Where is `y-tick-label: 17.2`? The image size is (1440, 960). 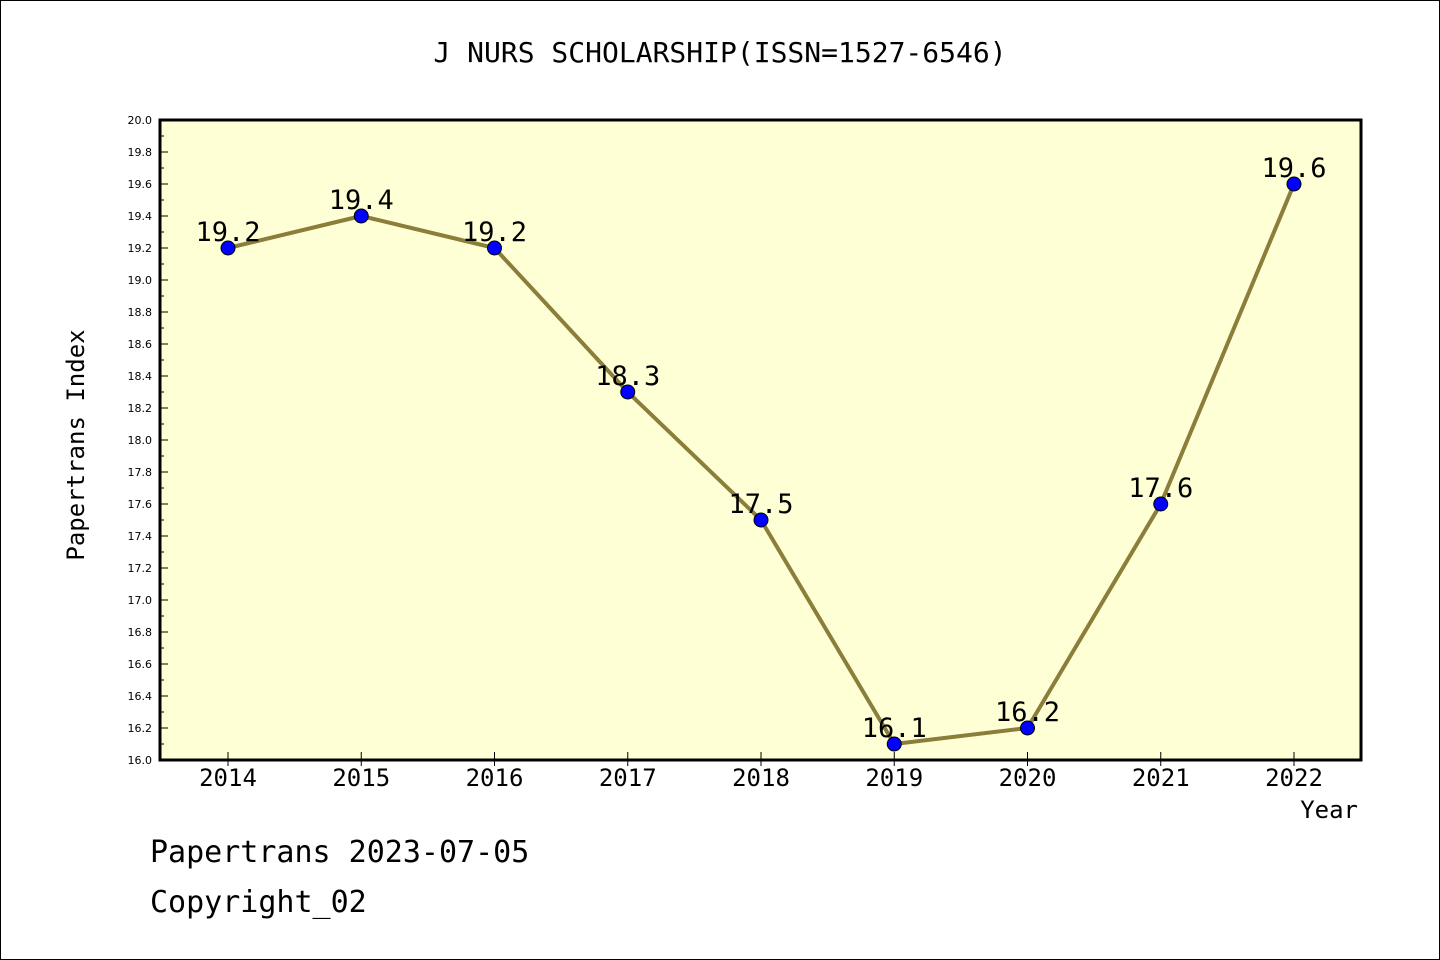 y-tick-label: 17.2 is located at coordinates (140, 568).